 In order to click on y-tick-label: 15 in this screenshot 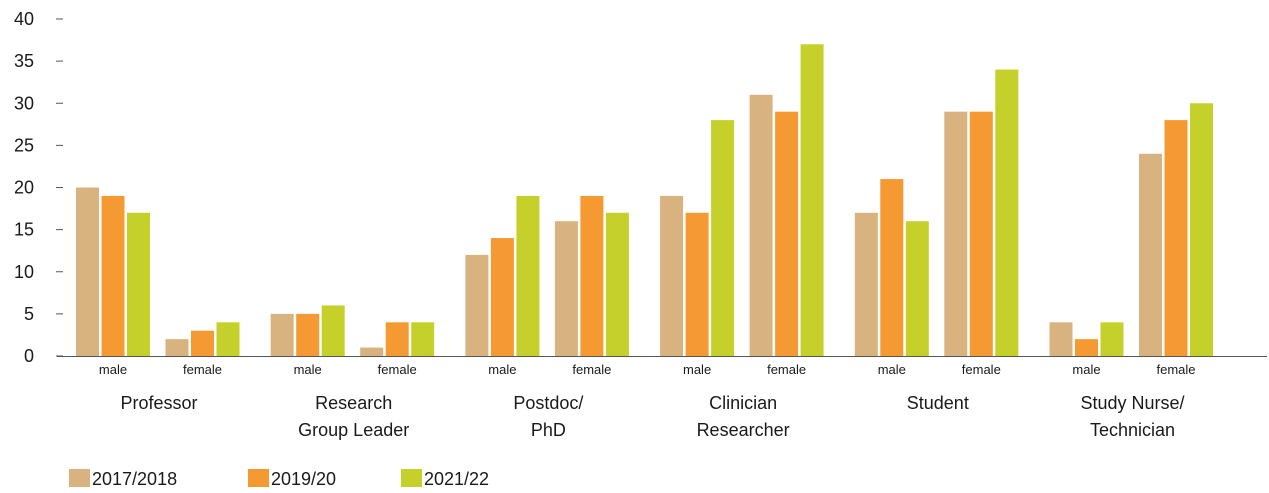, I will do `click(24, 230)`.